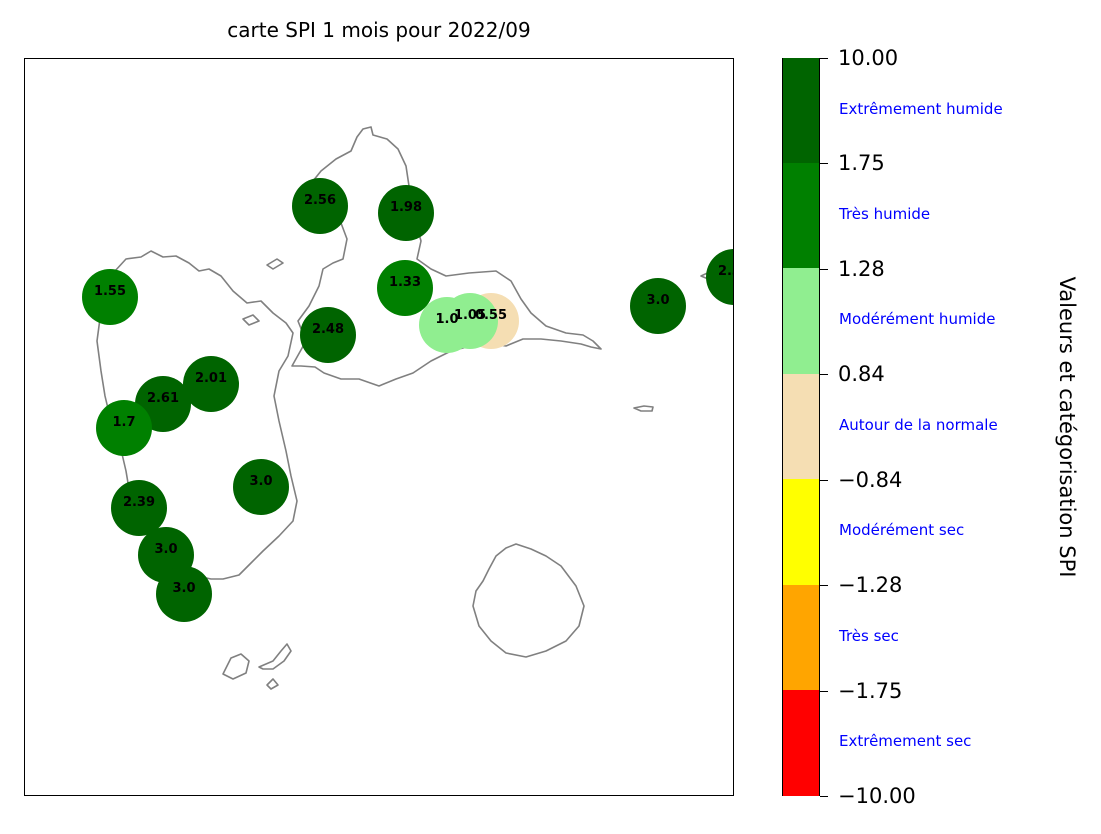 The image size is (1101, 834). Describe the element at coordinates (868, 58) in the screenshot. I see `colorbar-tick-label: 10.00` at that location.